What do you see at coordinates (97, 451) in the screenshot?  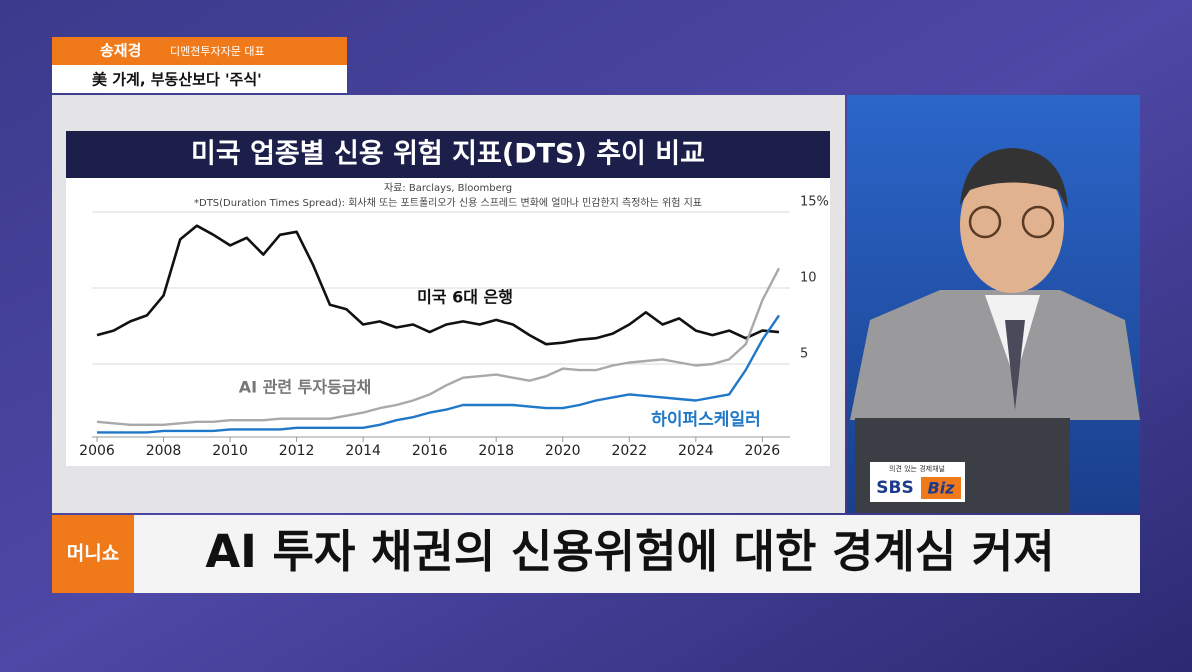 I see `x-tick-label: 2006` at bounding box center [97, 451].